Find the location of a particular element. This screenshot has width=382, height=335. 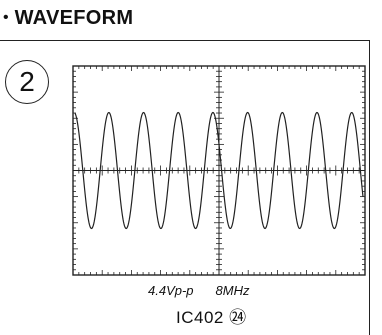

waveform-number-badge: 2 is located at coordinates (27, 82).